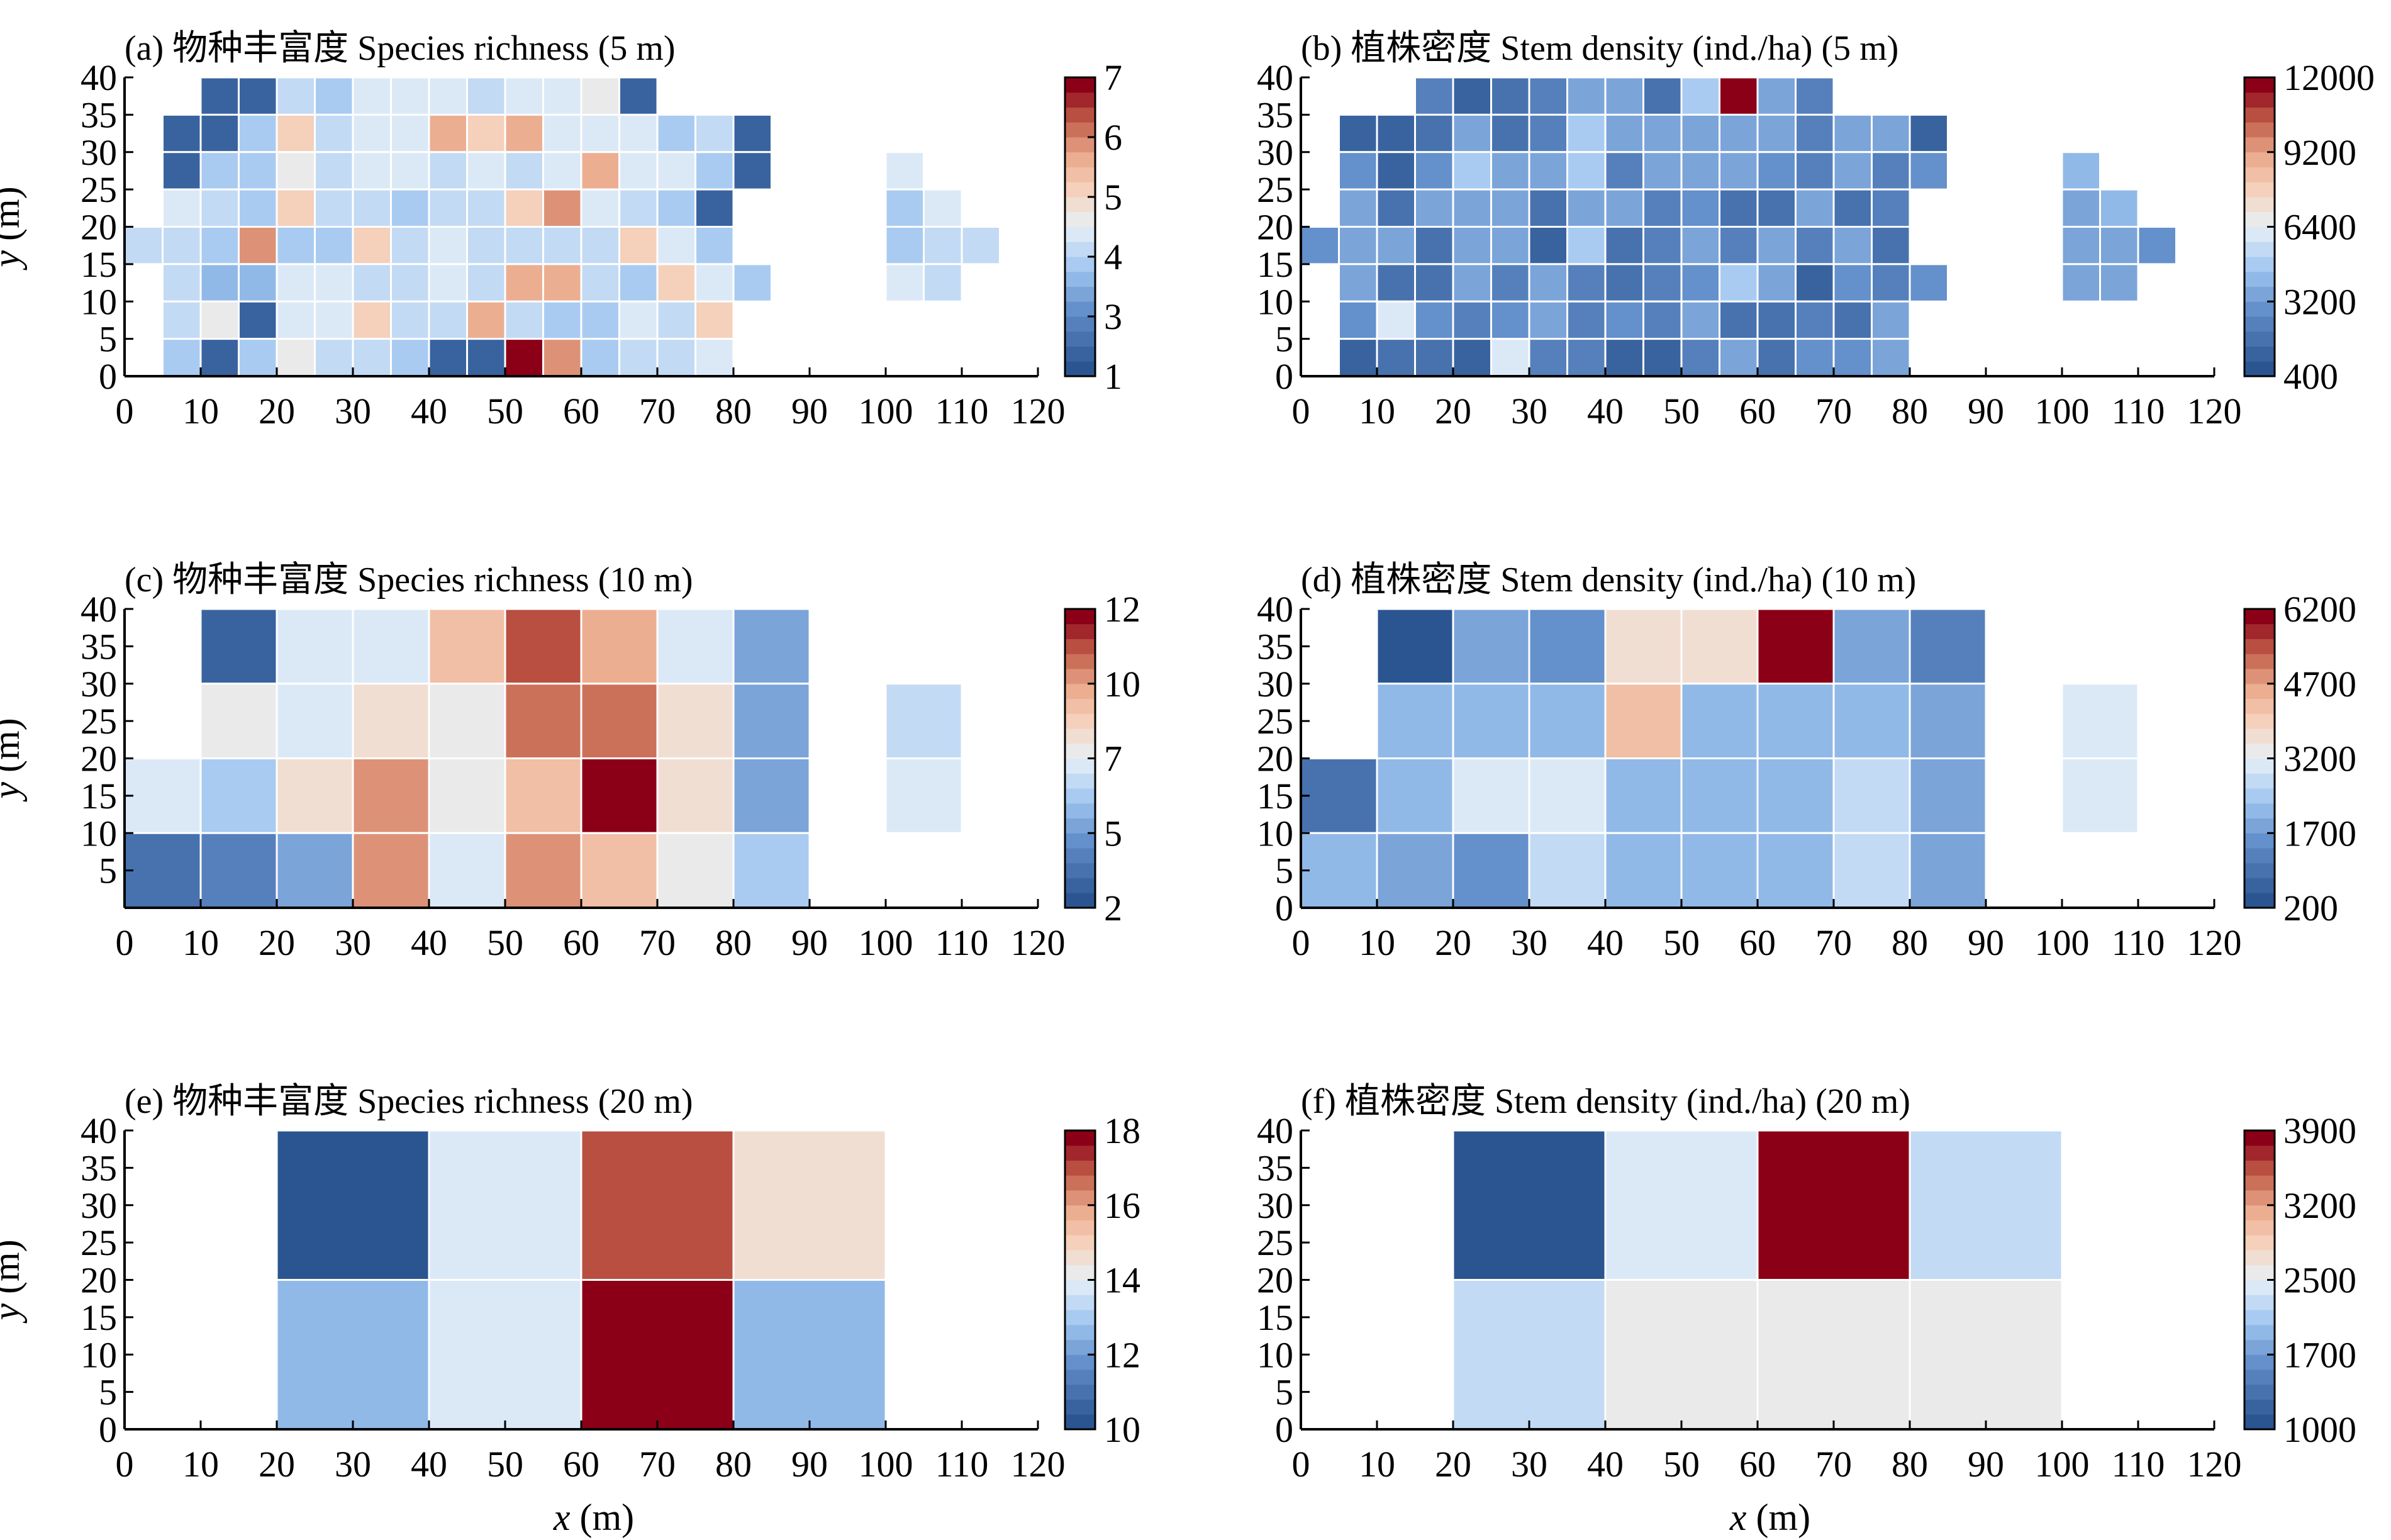 This screenshot has height=1540, width=2391. What do you see at coordinates (2310, 909) in the screenshot?
I see `colorbar-tick-label: 200` at bounding box center [2310, 909].